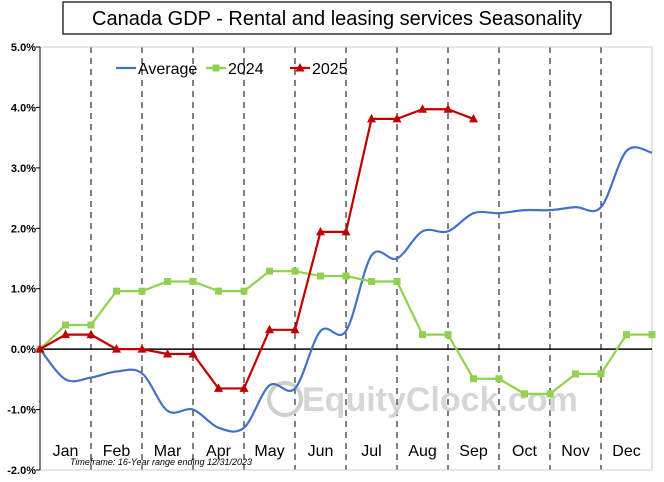 This screenshot has height=482, width=664. What do you see at coordinates (321, 451) in the screenshot?
I see `x-tick-label: Jun` at bounding box center [321, 451].